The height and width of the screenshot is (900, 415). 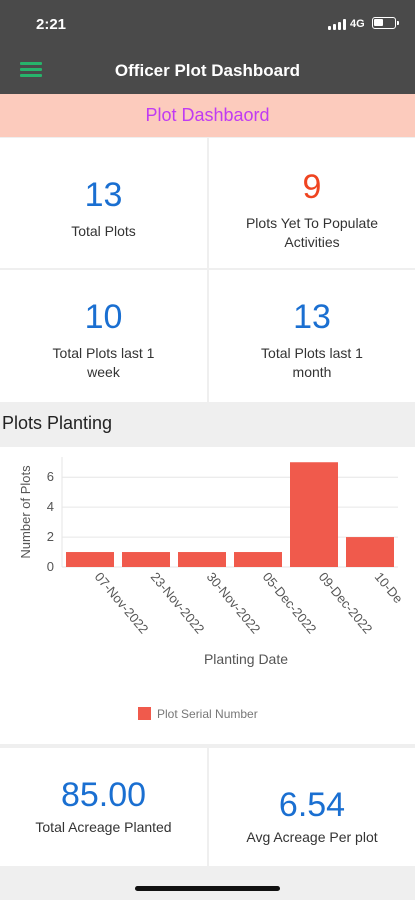 I want to click on home-indicator, so click(x=207, y=888).